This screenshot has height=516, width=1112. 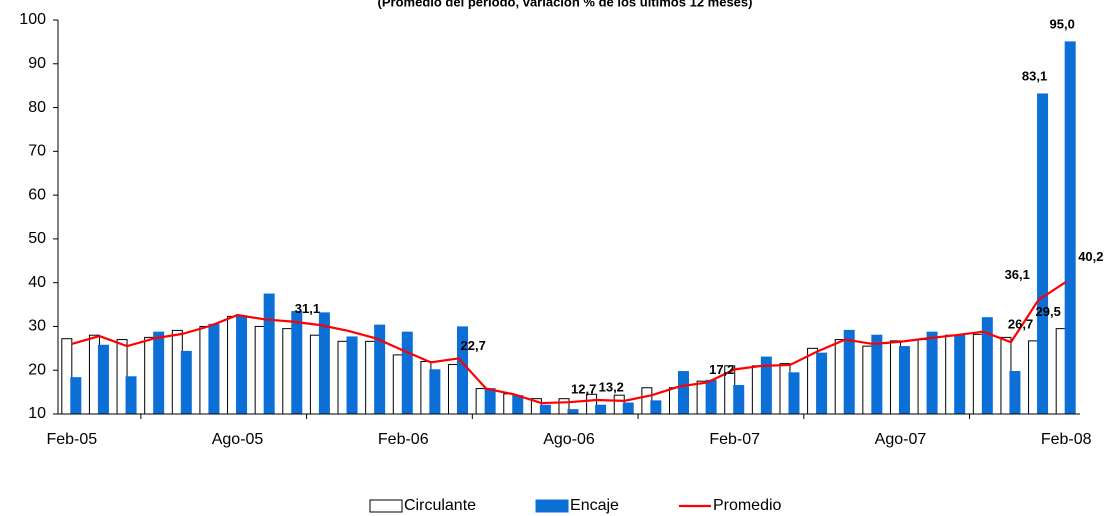 What do you see at coordinates (901, 439) in the screenshot?
I see `x-tick-label: Ago-07` at bounding box center [901, 439].